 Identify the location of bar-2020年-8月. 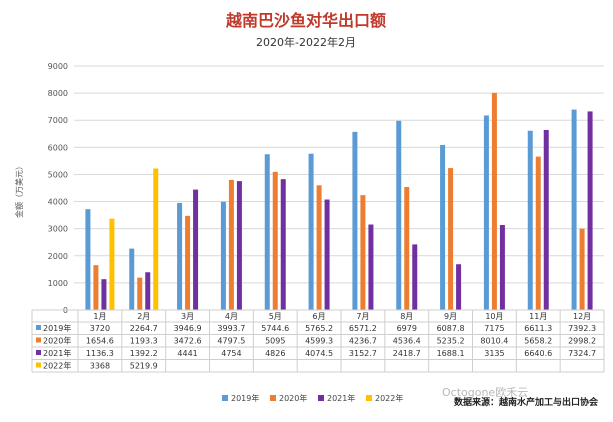
(407, 248).